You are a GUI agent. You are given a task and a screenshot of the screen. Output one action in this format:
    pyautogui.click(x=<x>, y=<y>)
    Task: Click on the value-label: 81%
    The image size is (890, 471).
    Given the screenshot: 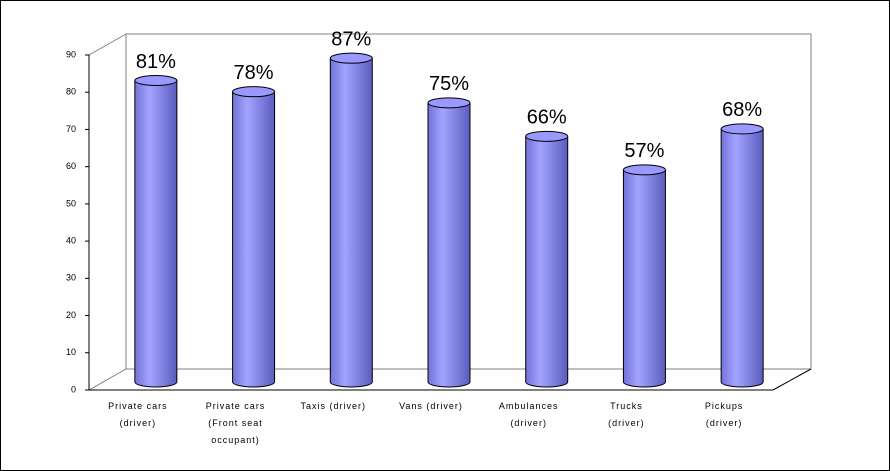 What is the action you would take?
    pyautogui.click(x=156, y=62)
    